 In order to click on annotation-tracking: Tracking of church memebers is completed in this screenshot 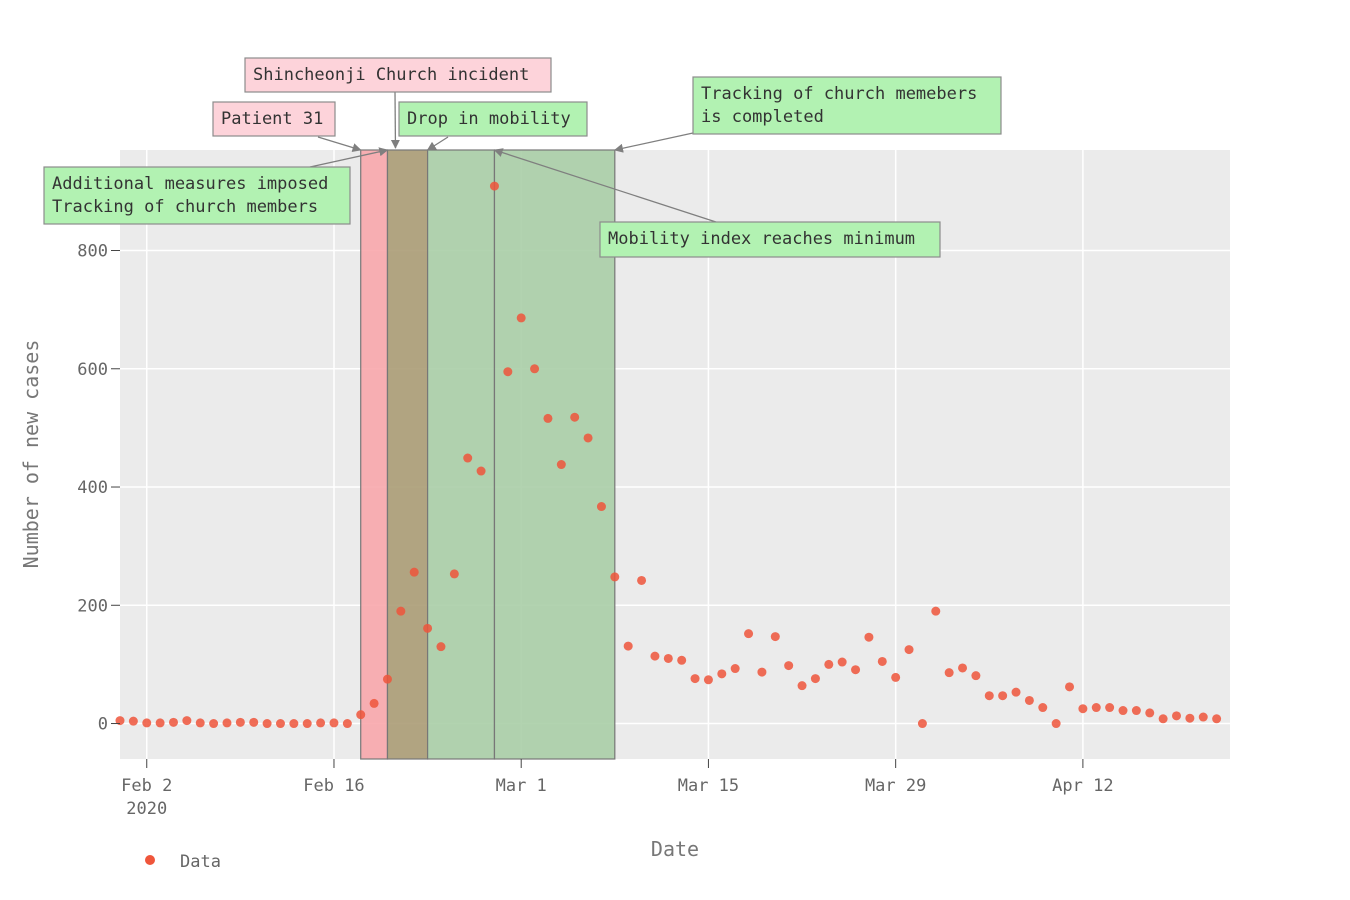, I will do `click(807, 114)`.